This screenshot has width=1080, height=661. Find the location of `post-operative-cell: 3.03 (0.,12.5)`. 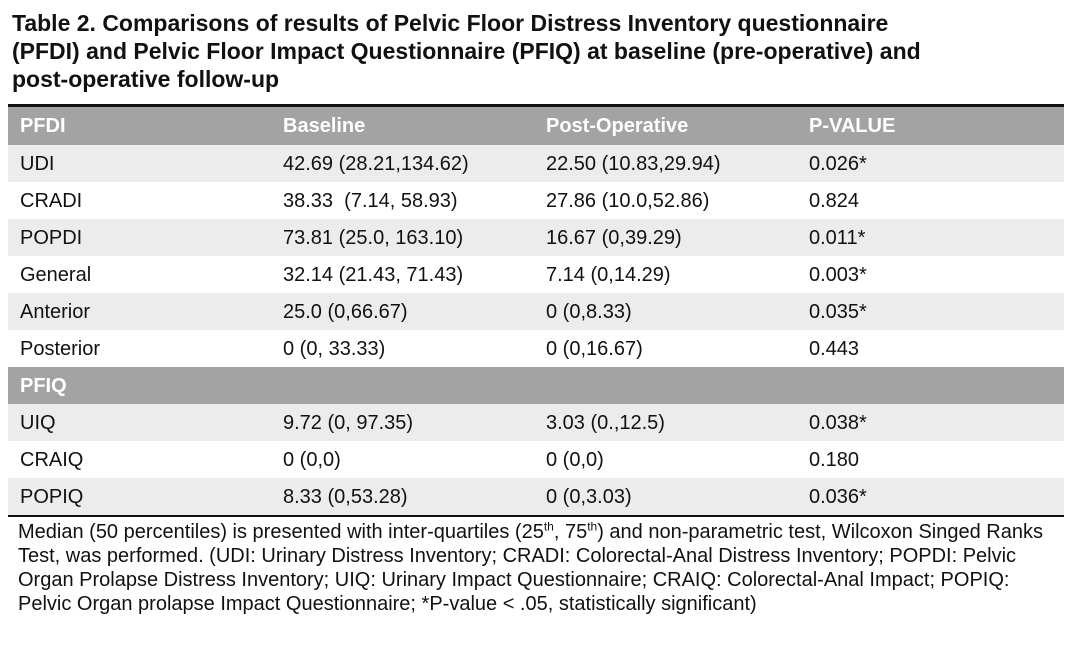

post-operative-cell: 3.03 (0.,12.5) is located at coordinates (665, 422).